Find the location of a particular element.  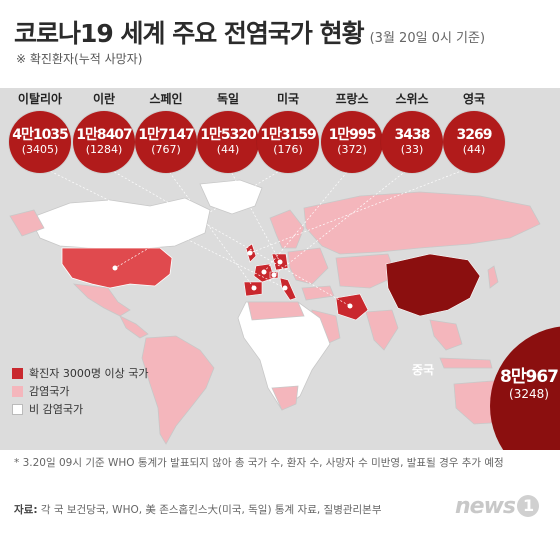

country-canada is located at coordinates (120, 224).